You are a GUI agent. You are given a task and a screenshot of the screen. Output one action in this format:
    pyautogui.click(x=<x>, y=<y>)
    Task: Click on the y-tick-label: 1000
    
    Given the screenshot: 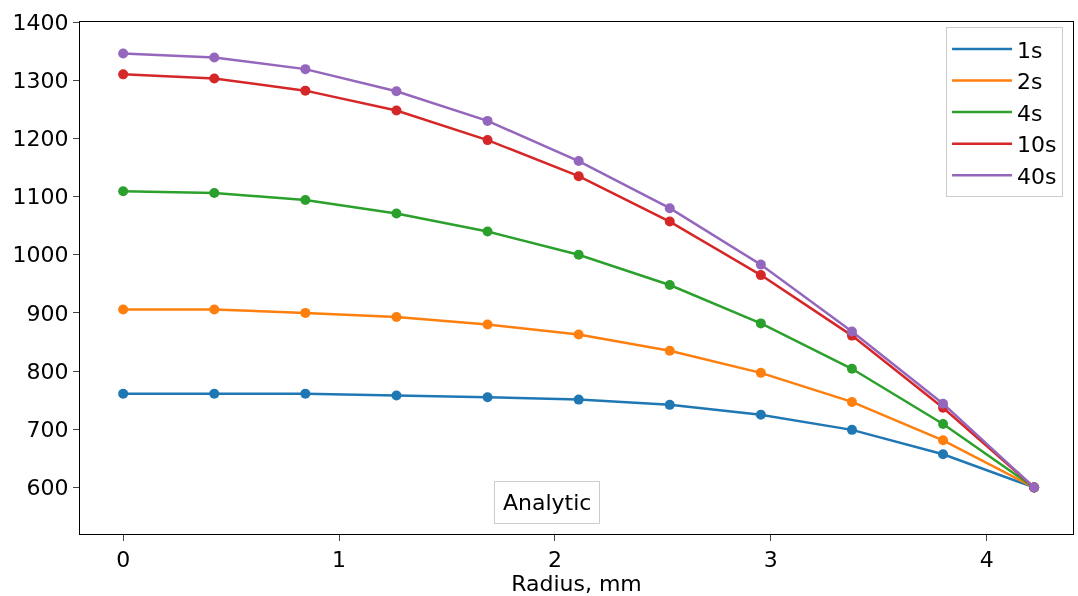 What is the action you would take?
    pyautogui.click(x=40, y=255)
    